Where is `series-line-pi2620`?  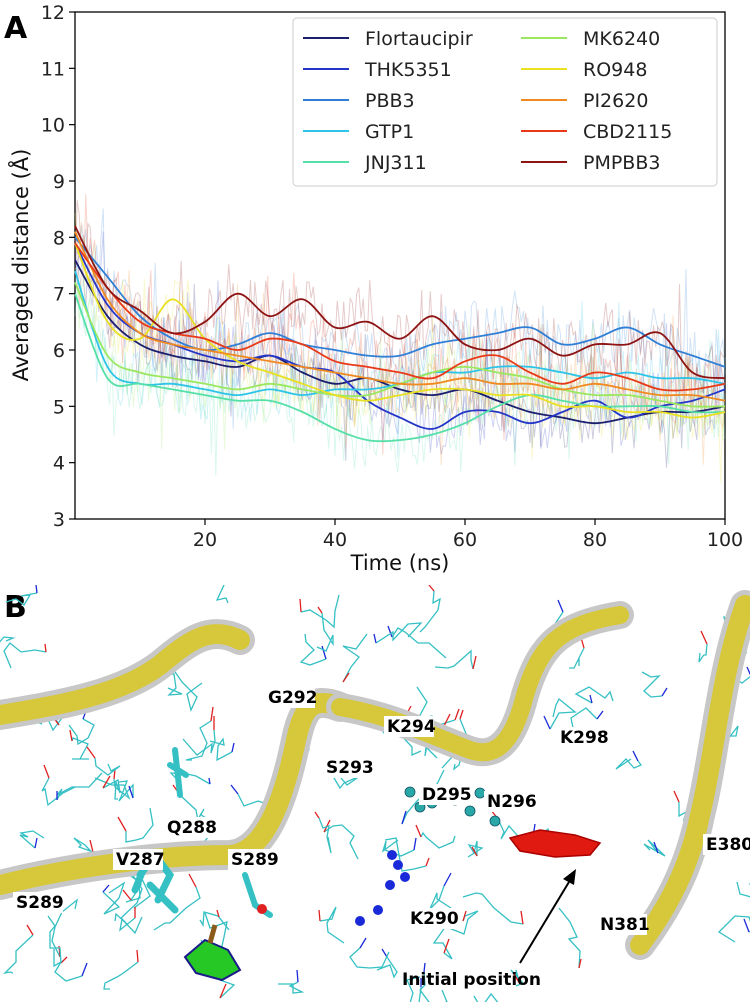
series-line-pi2620 is located at coordinates (400, 316).